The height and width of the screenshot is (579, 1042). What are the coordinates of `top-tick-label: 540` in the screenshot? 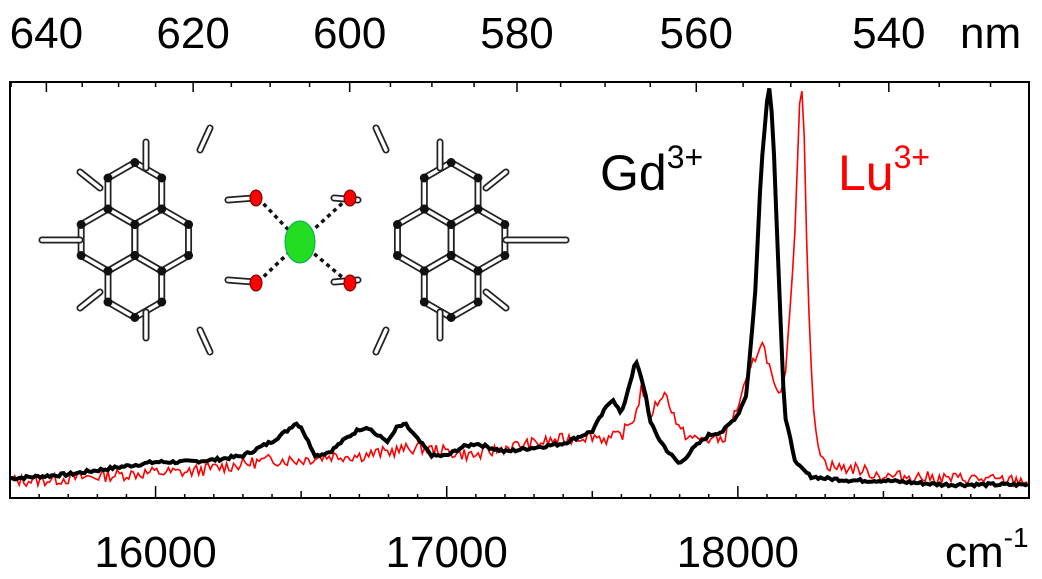 It's located at (888, 33).